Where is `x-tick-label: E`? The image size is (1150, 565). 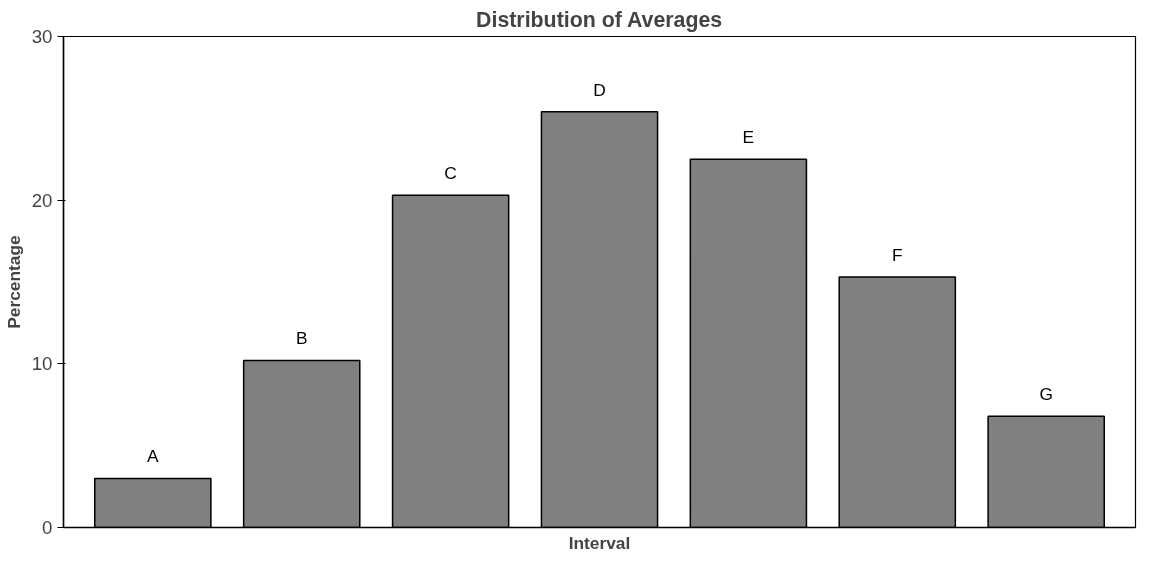
x-tick-label: E is located at coordinates (748, 136).